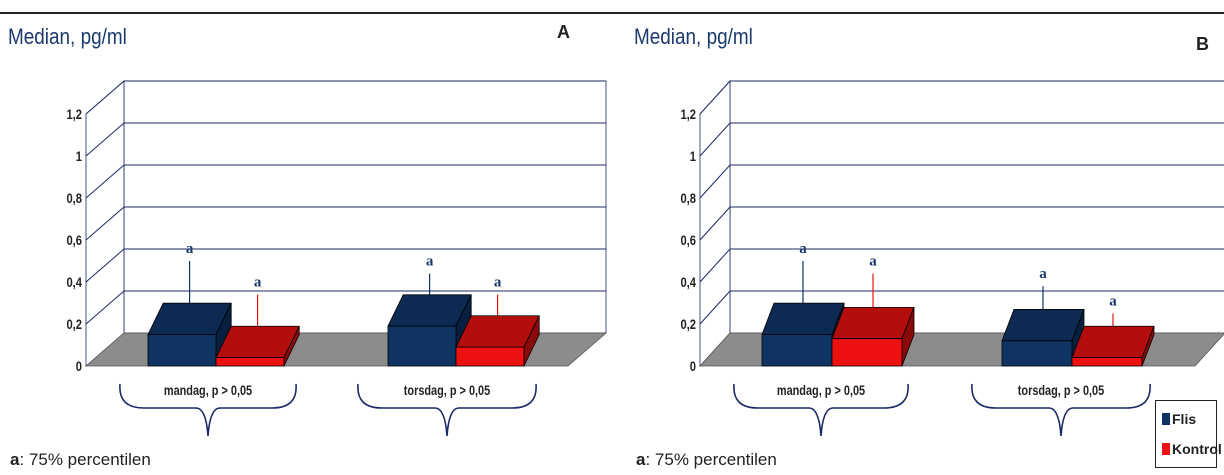 The height and width of the screenshot is (475, 1224). What do you see at coordinates (430, 262) in the screenshot?
I see `percentile-marker-a-flis-1: a` at bounding box center [430, 262].